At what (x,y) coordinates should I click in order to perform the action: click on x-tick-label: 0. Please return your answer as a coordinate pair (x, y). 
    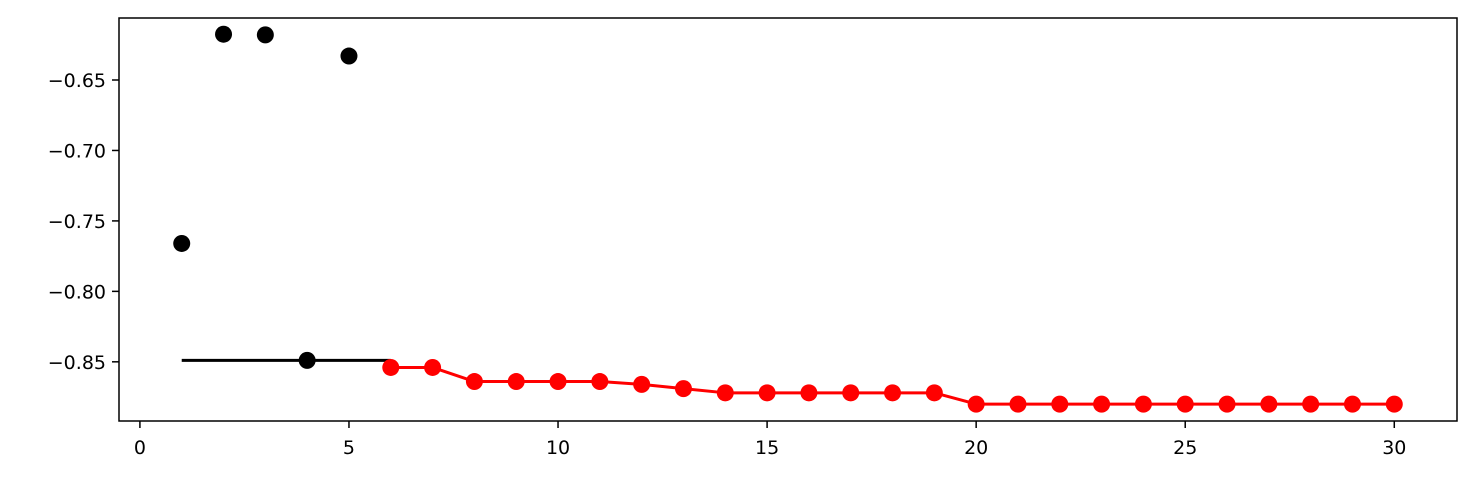
    Looking at the image, I should click on (140, 448).